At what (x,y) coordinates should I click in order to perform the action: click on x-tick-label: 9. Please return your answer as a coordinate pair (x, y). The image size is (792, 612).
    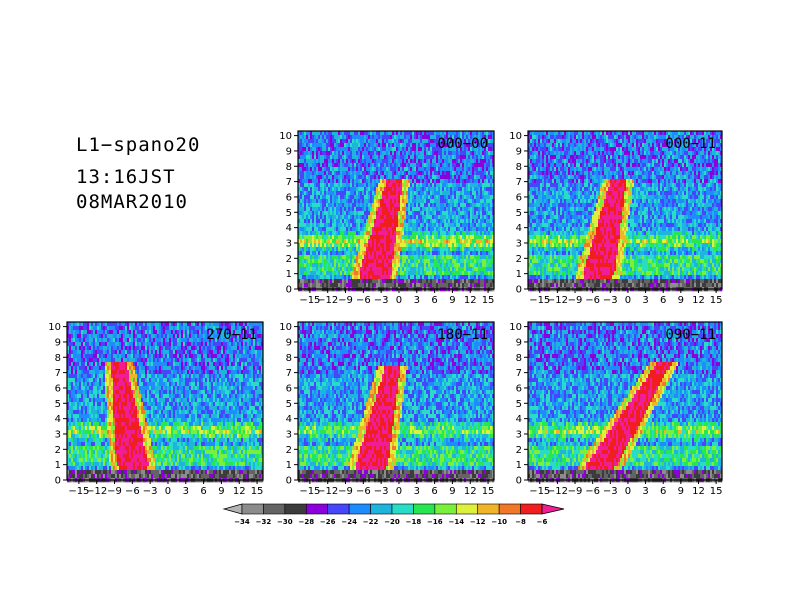
    Looking at the image, I should click on (452, 300).